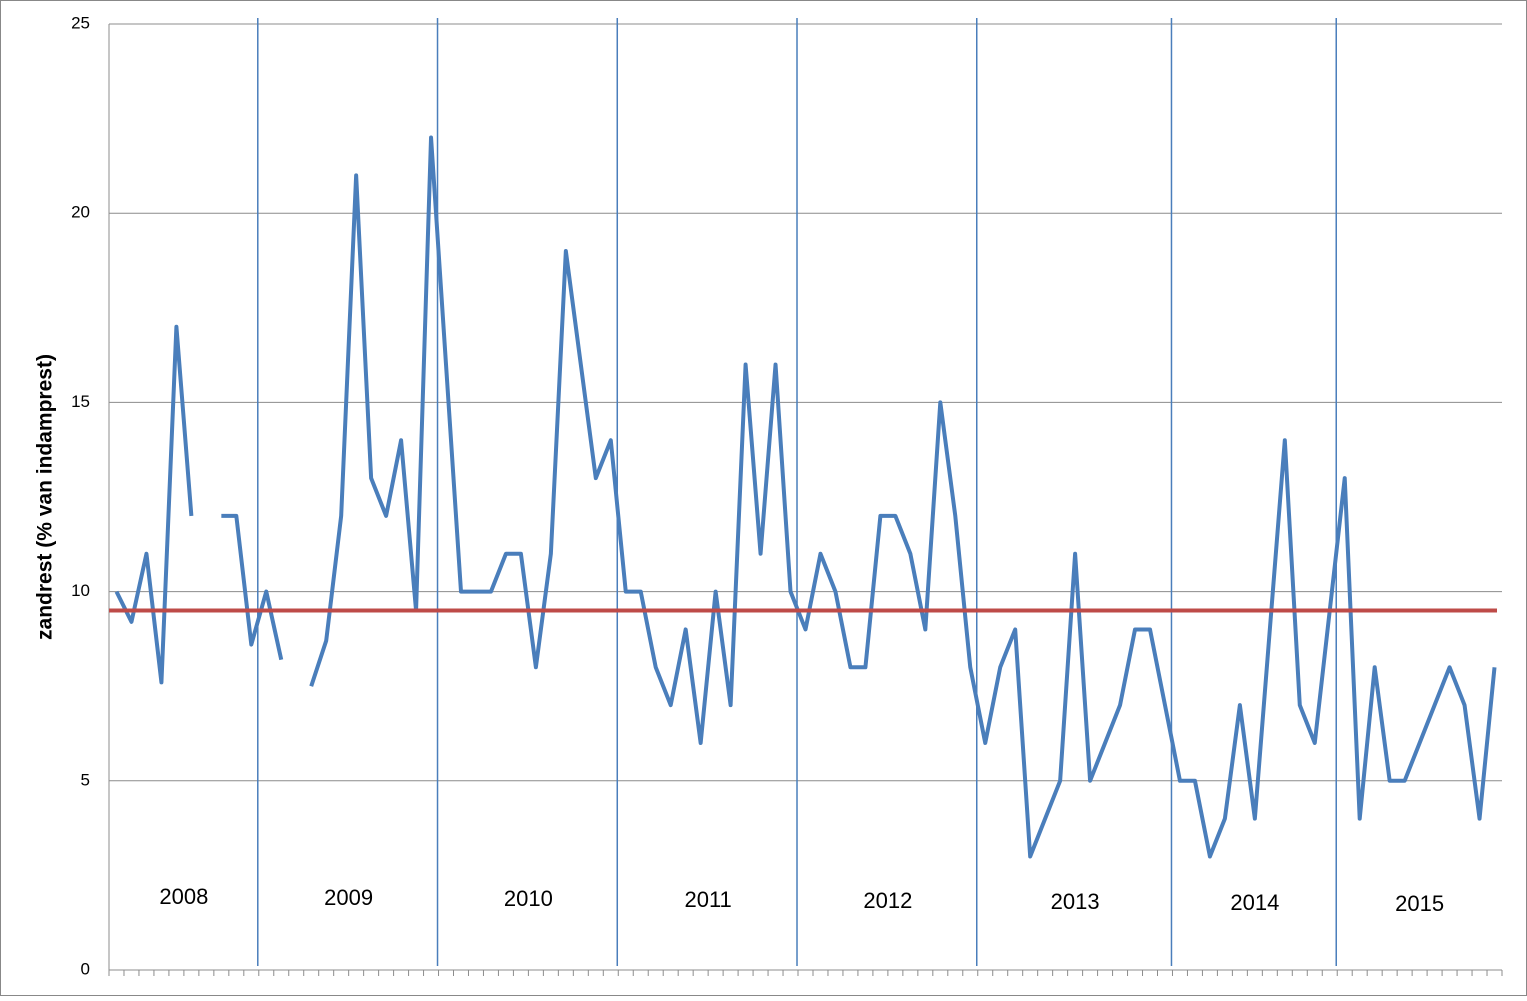 The image size is (1527, 1001). Describe the element at coordinates (80, 590) in the screenshot. I see `y-tick-label: 10` at that location.